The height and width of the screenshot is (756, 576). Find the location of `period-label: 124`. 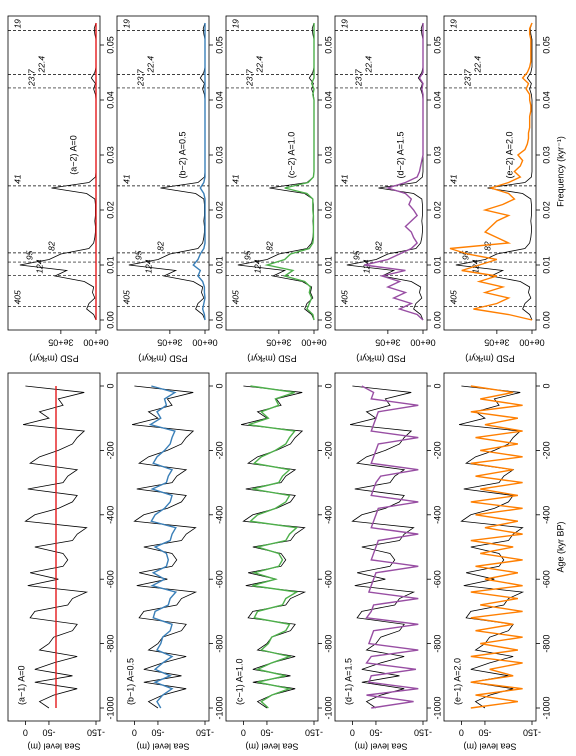

period-label: 124 is located at coordinates (257, 266).